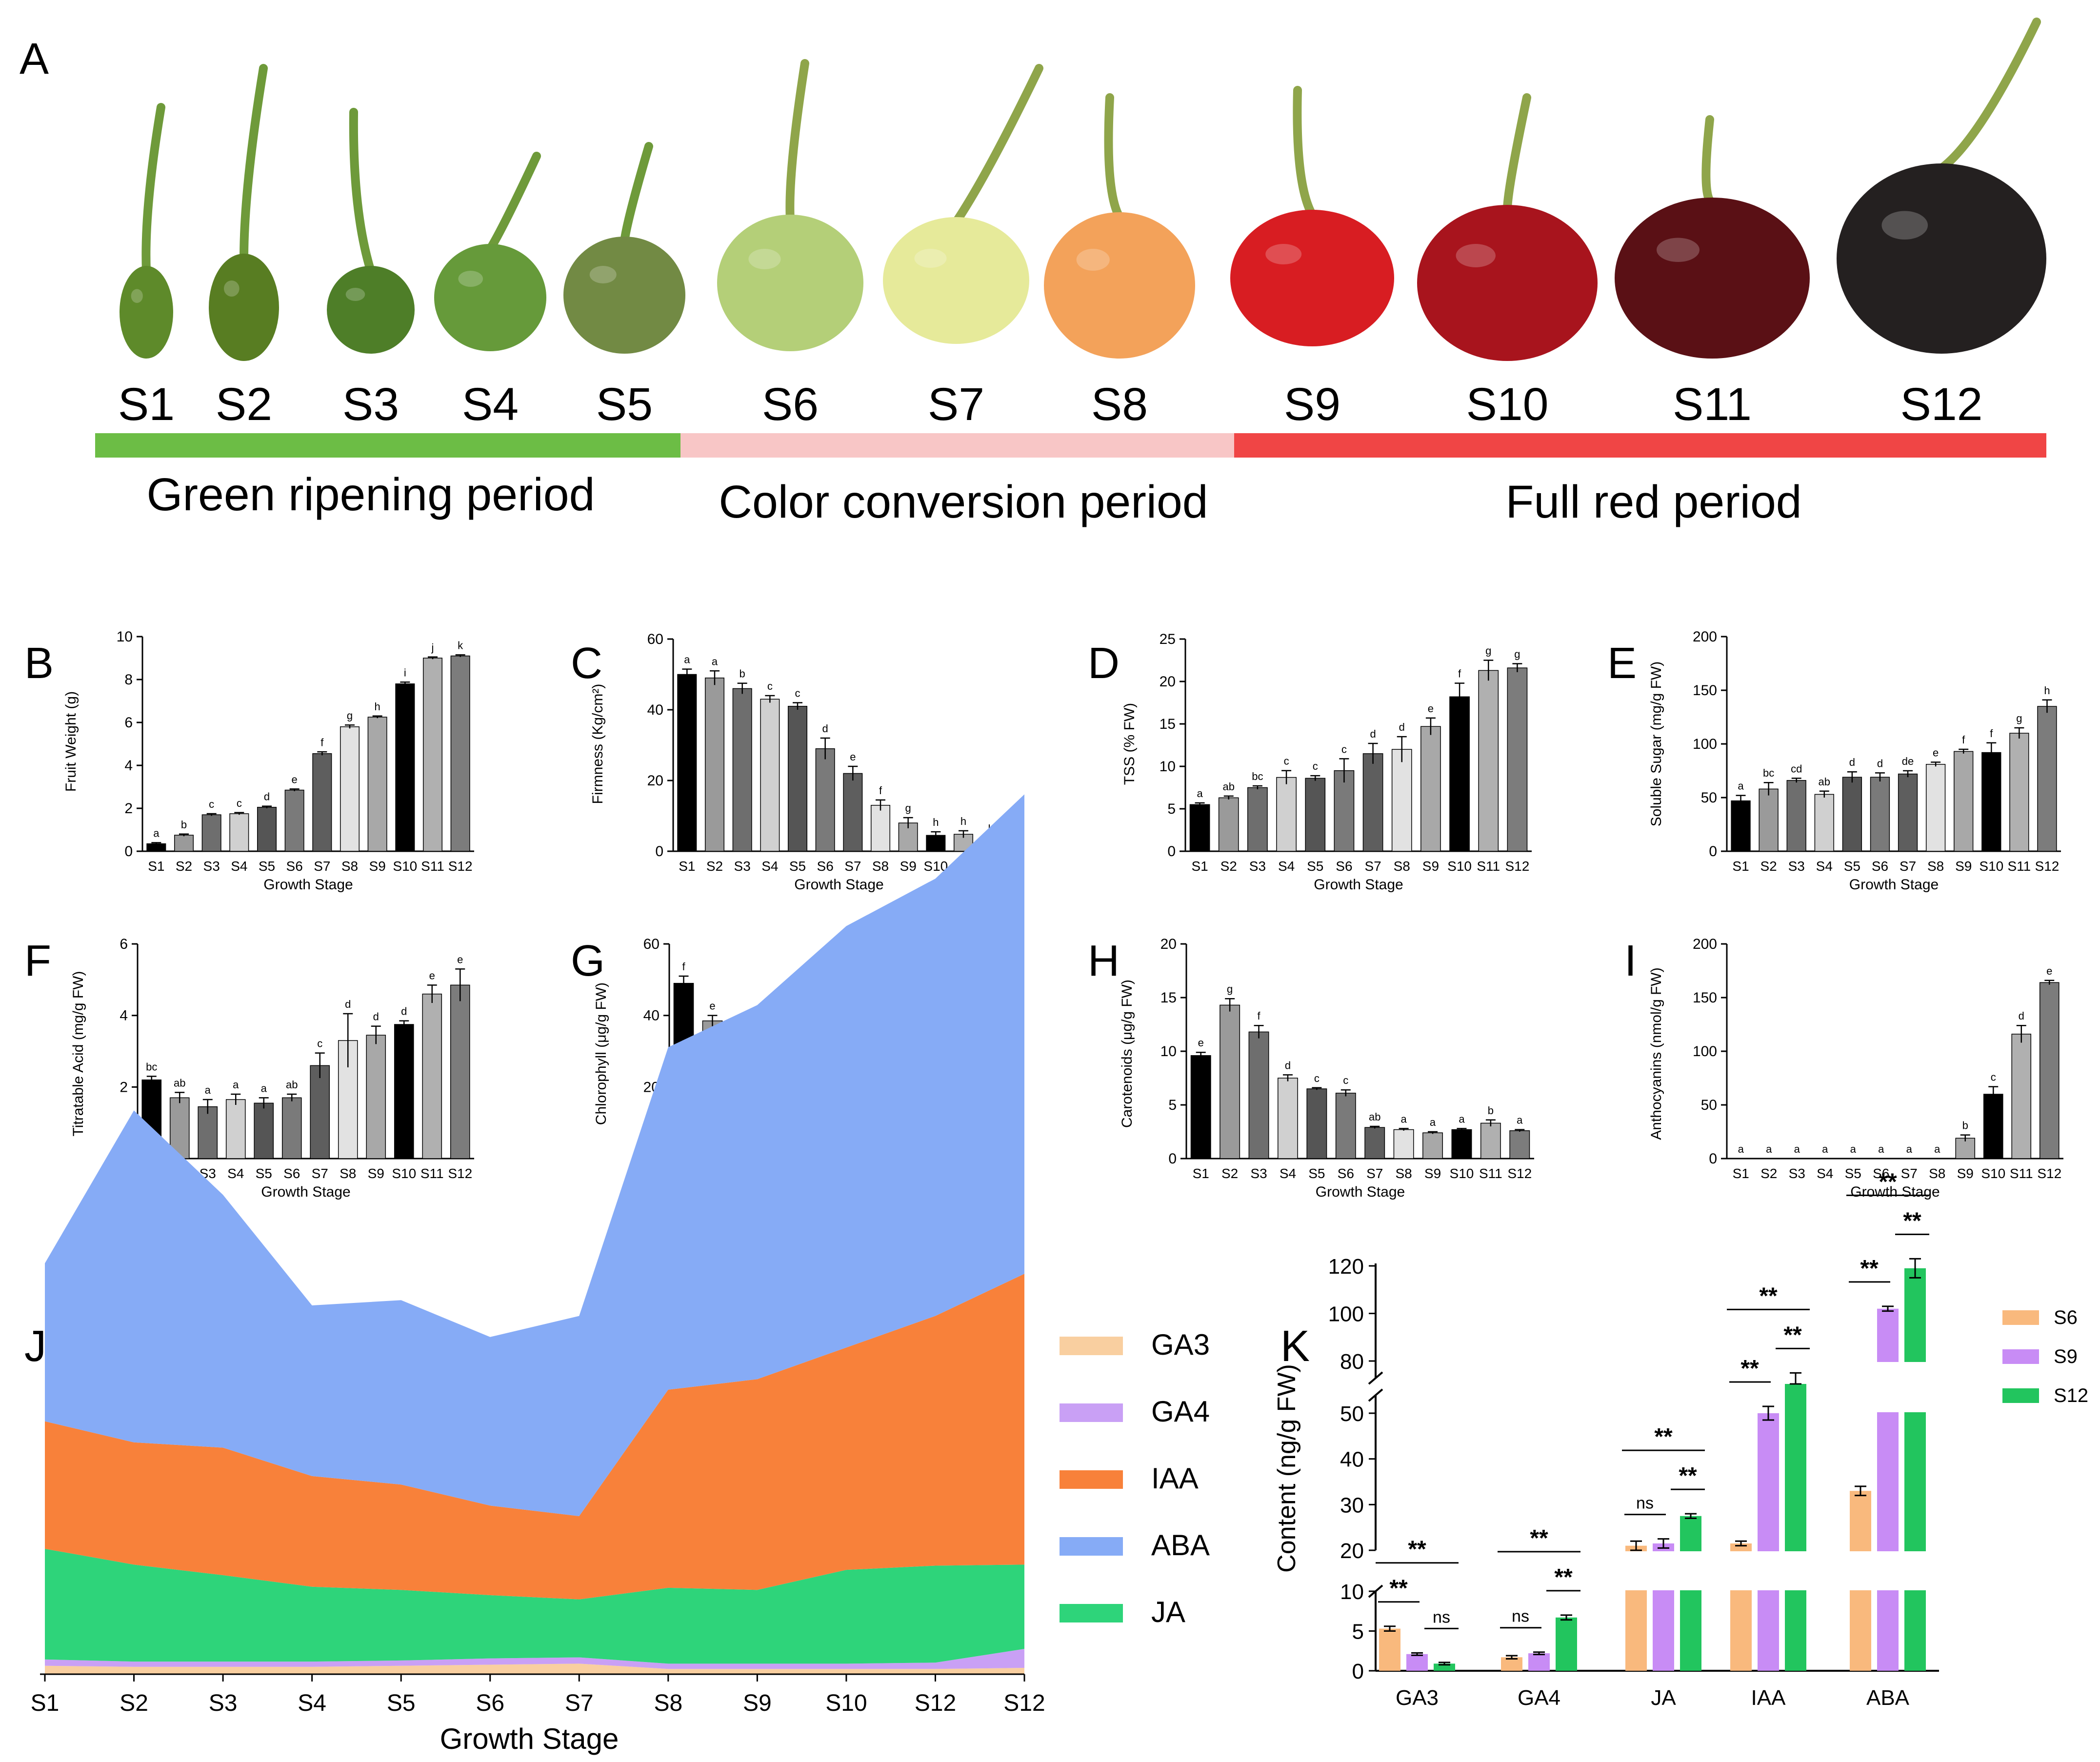 This screenshot has width=2100, height=1762. Describe the element at coordinates (1374, 1173) in the screenshot. I see `x-tick-label: S7` at that location.